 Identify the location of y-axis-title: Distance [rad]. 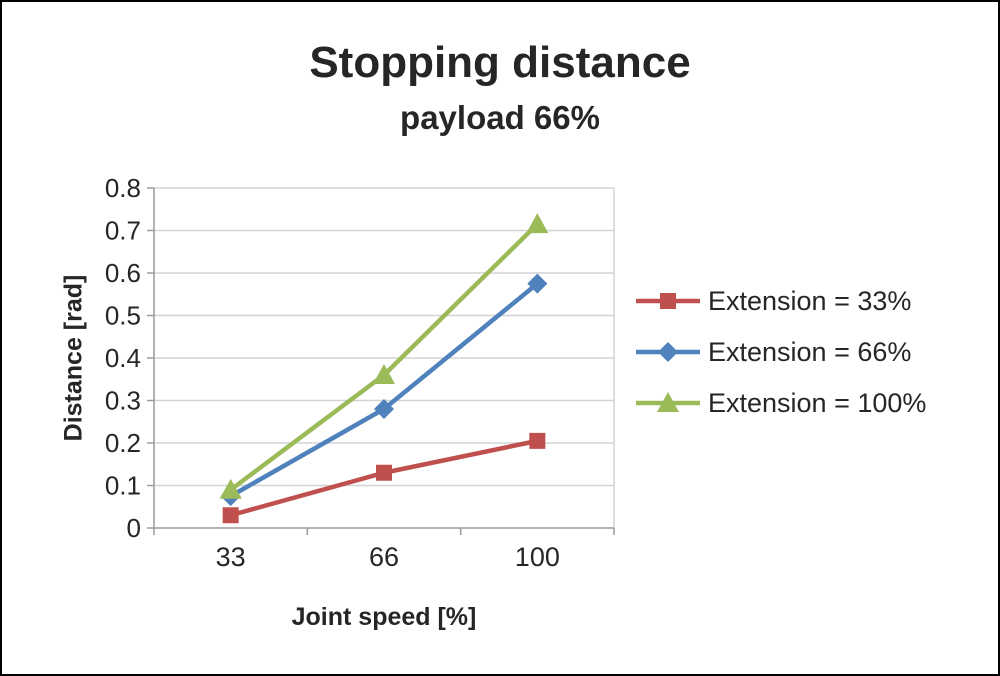
(73, 358).